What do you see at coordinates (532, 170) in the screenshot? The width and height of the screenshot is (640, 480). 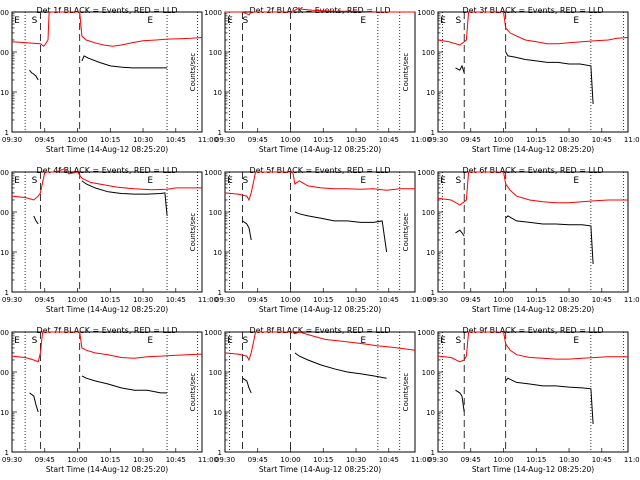 I see `panel-title: Det 6f BLACK = Events, RED = LLD` at bounding box center [532, 170].